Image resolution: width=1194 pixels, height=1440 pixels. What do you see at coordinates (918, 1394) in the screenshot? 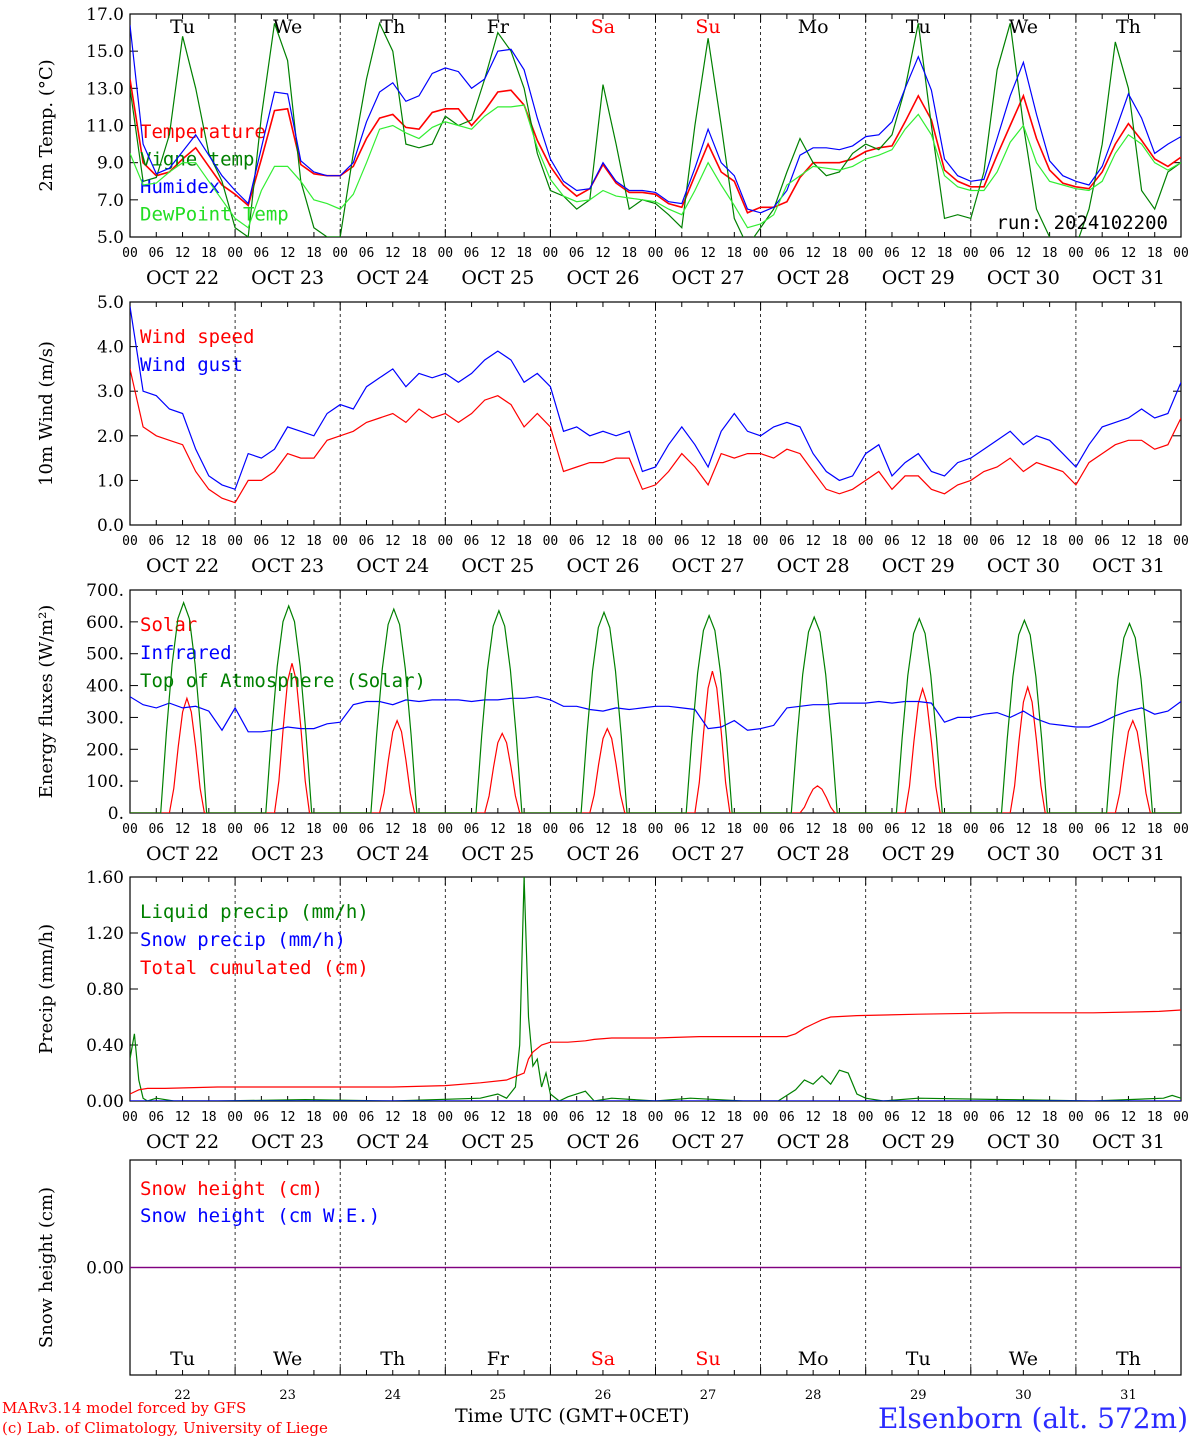
I see `day-number-label: 29` at bounding box center [918, 1394].